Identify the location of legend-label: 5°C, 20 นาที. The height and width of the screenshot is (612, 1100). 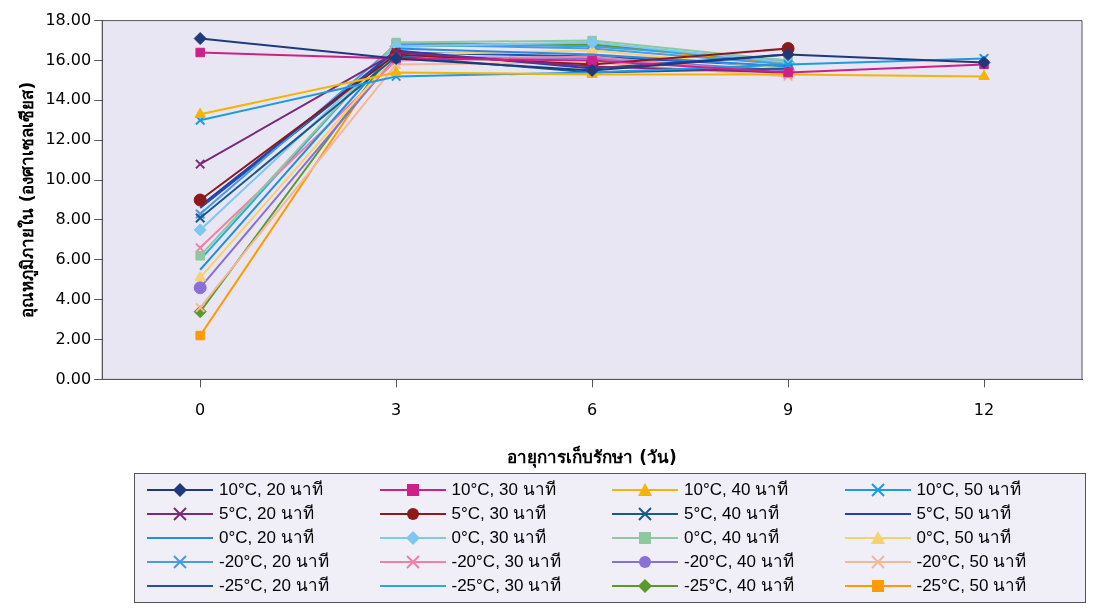
(266, 514).